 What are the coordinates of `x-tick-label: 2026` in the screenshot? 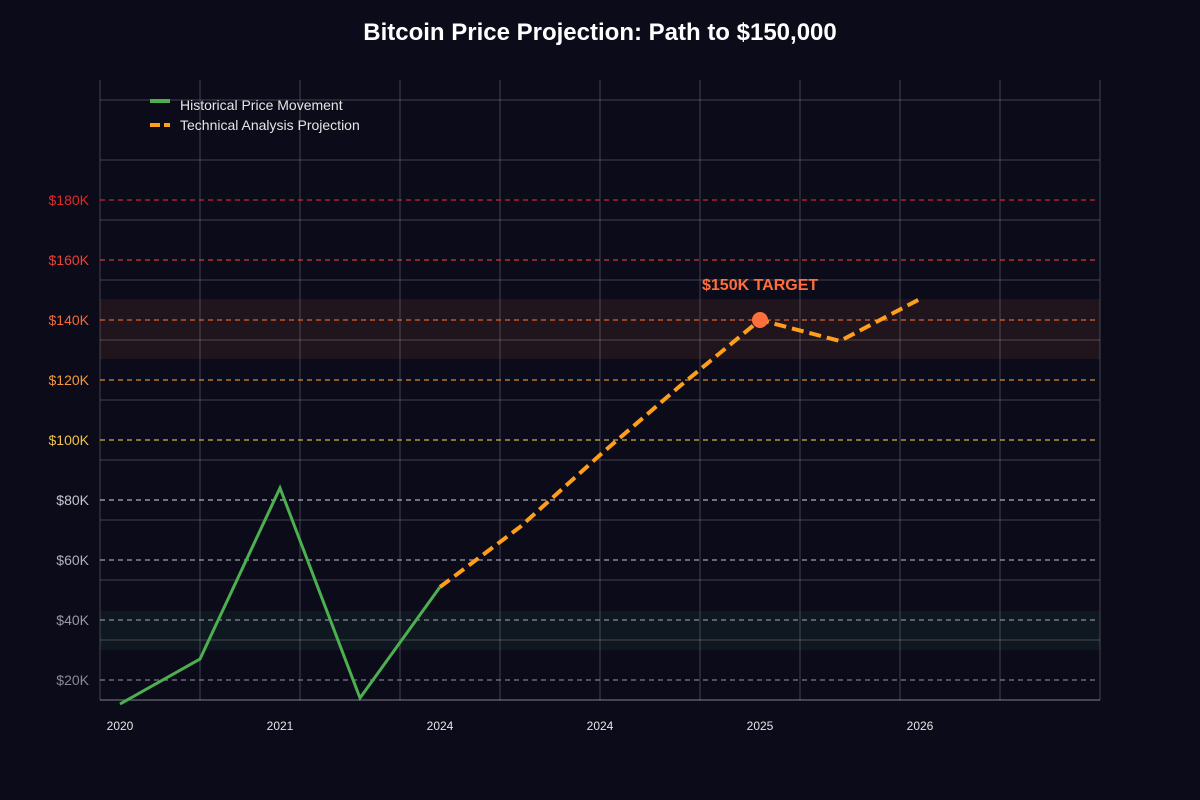 It's located at (920, 726).